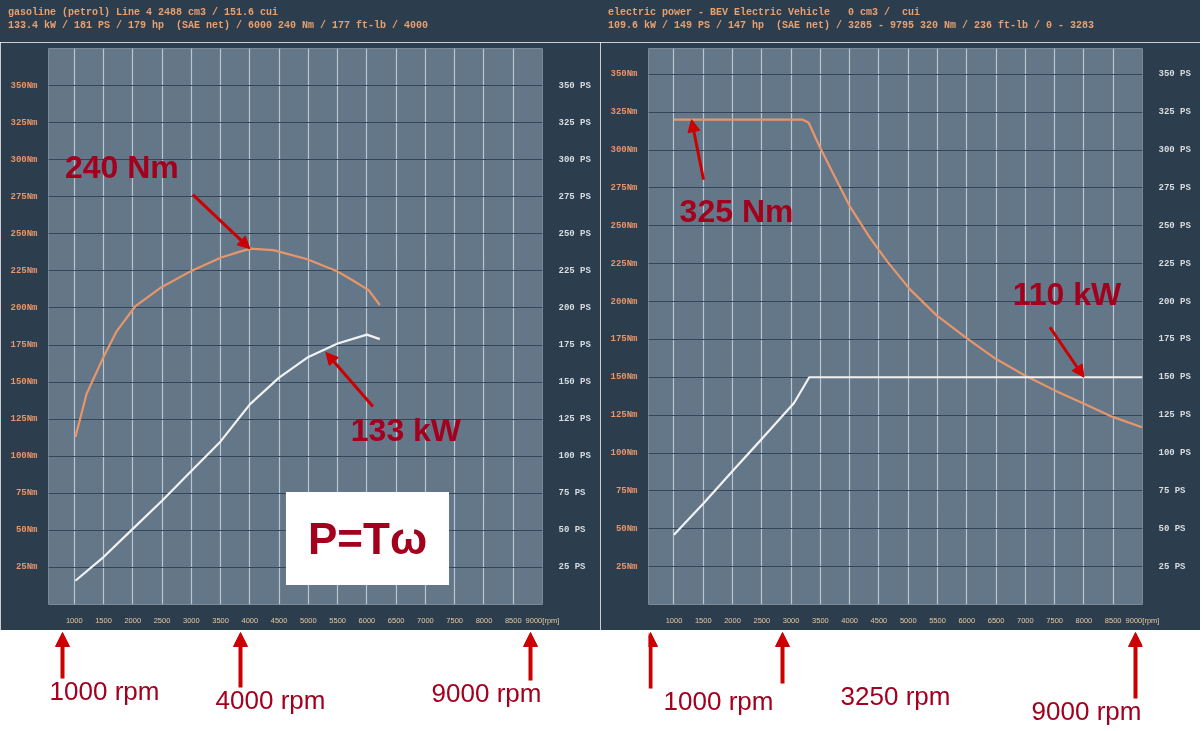 This screenshot has height=731, width=1203. What do you see at coordinates (218, 19) in the screenshot?
I see `chart-subtitle: gasoline (petrol) Line 4 2488 cm3 / 151.6 cui 133.4 kW / 181 PS / 179 hp (SAE net) / 6000 240 Nm / 177 ft-lb / 4000` at bounding box center [218, 19].